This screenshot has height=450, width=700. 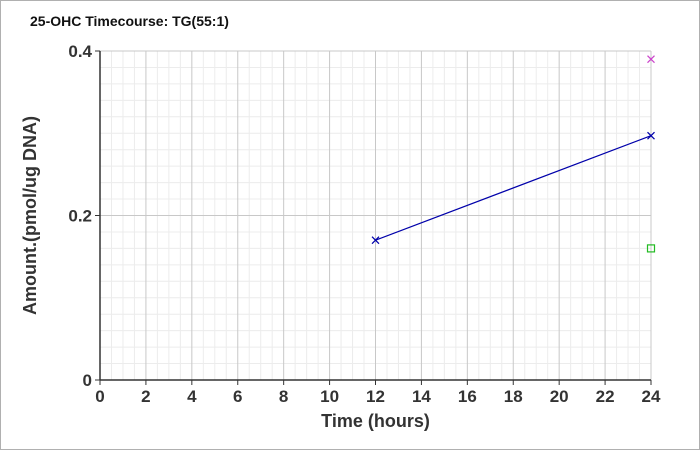 I want to click on x-tick-label: 14, so click(x=421, y=396).